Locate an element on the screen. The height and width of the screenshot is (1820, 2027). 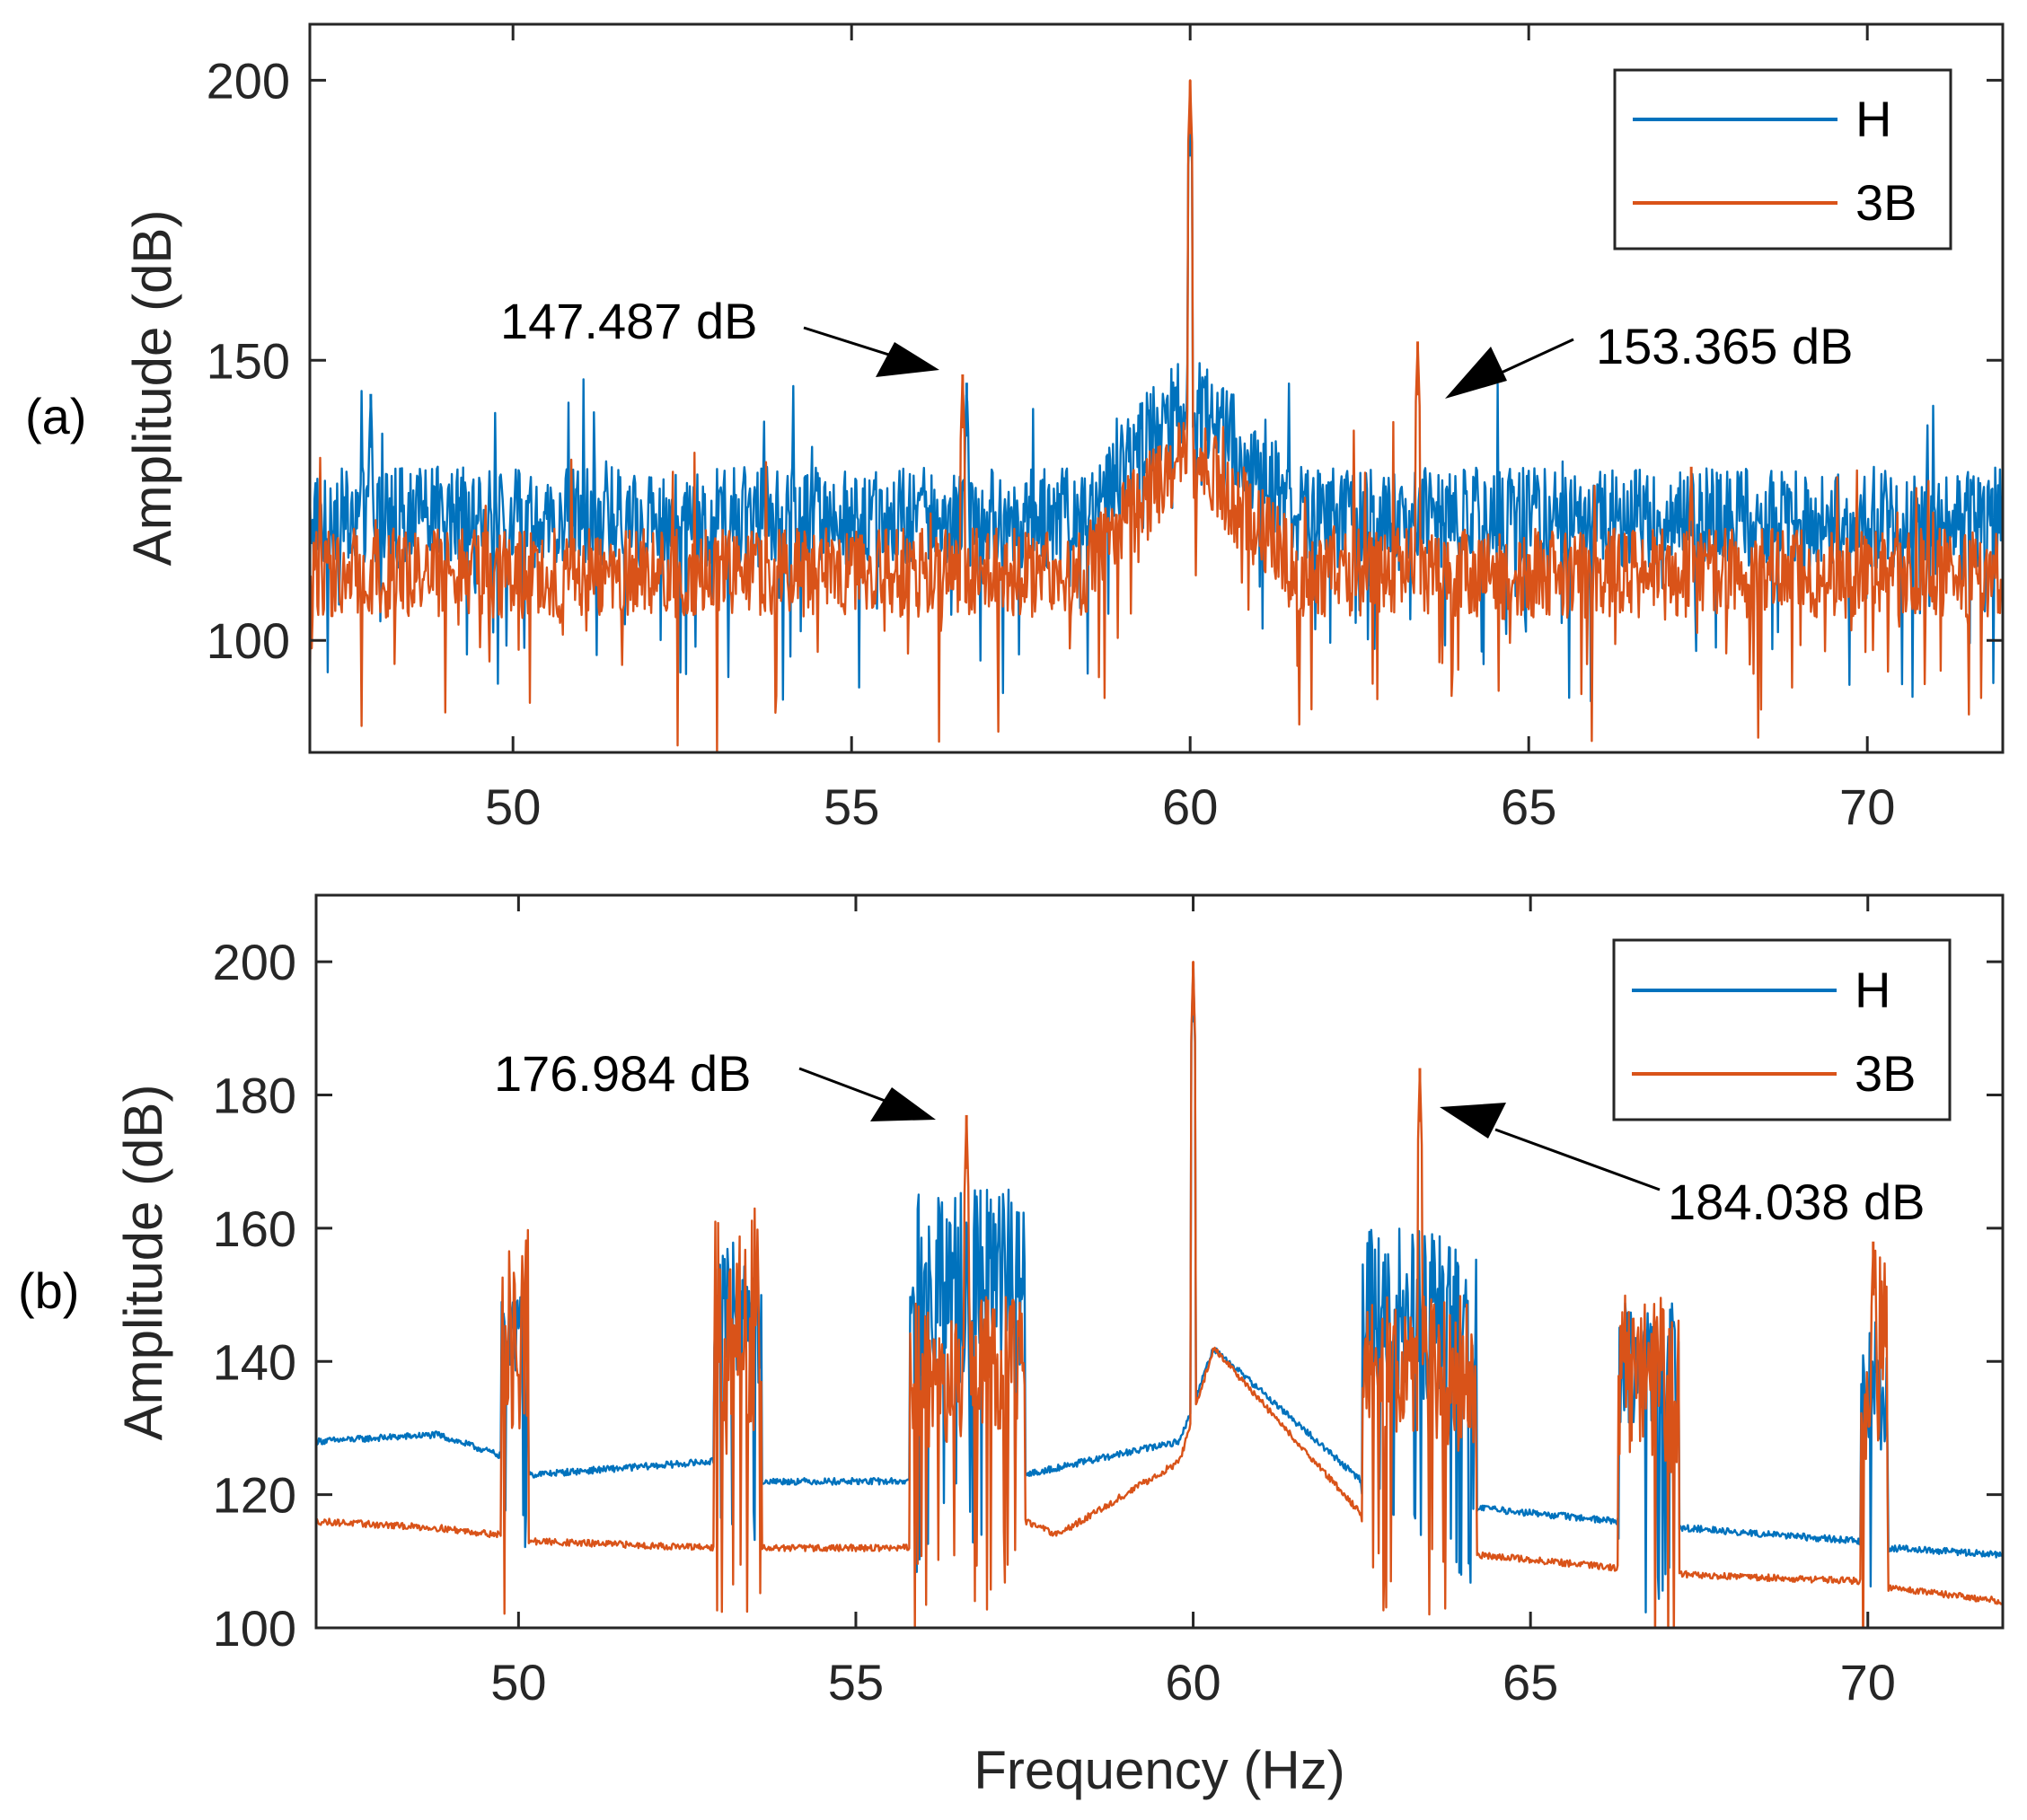
y-tick-label: 140 is located at coordinates (255, 1362).